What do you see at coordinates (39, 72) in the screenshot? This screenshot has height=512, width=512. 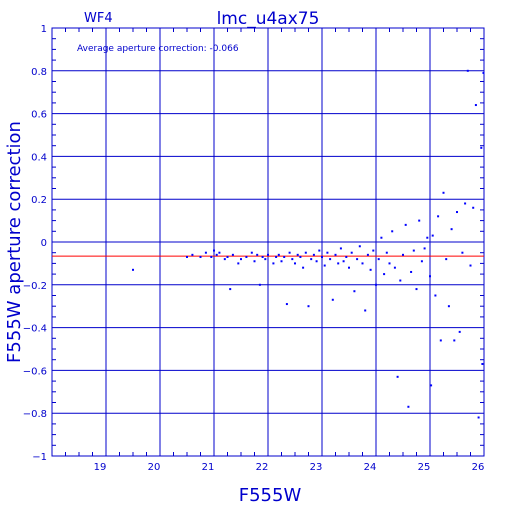 I see `y-tick-label: 0.8` at bounding box center [39, 72].